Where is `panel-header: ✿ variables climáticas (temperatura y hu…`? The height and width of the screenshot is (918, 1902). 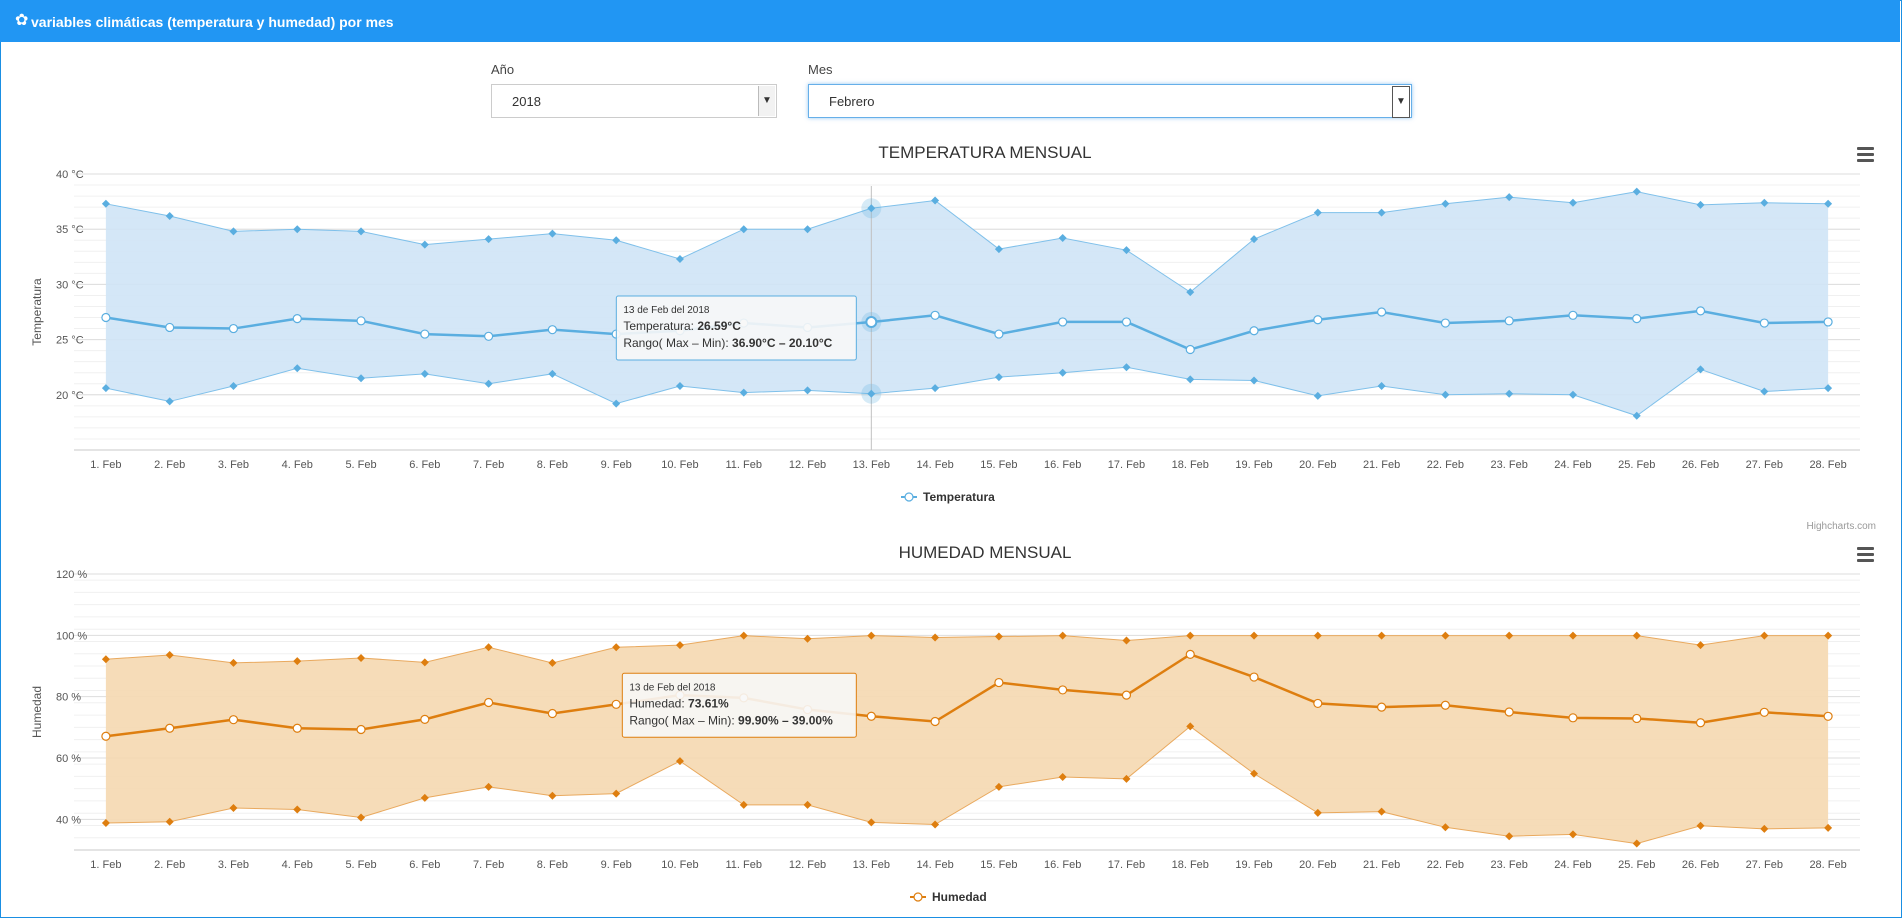 panel-header: ✿ variables climáticas (temperatura y hu… is located at coordinates (950, 21).